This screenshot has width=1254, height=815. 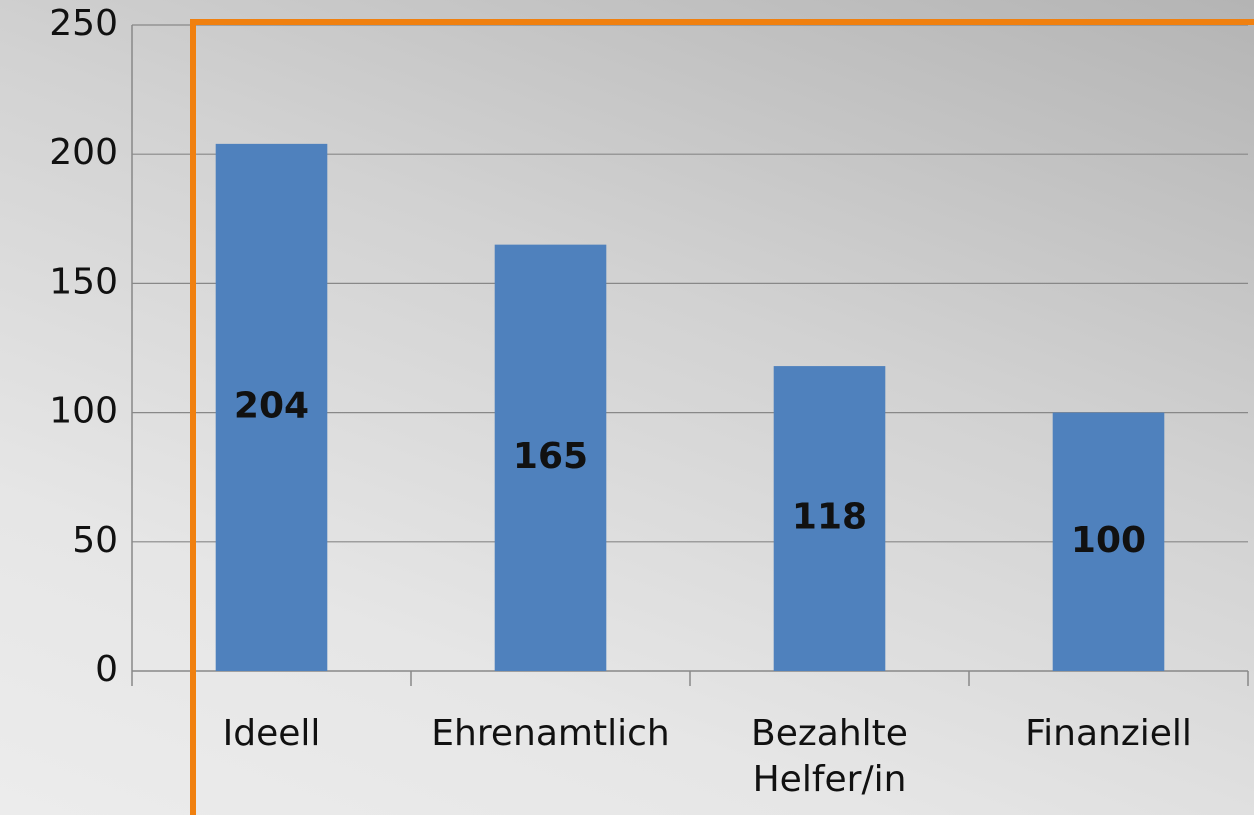 What do you see at coordinates (1108, 733) in the screenshot?
I see `x-tick-label: Finanziell` at bounding box center [1108, 733].